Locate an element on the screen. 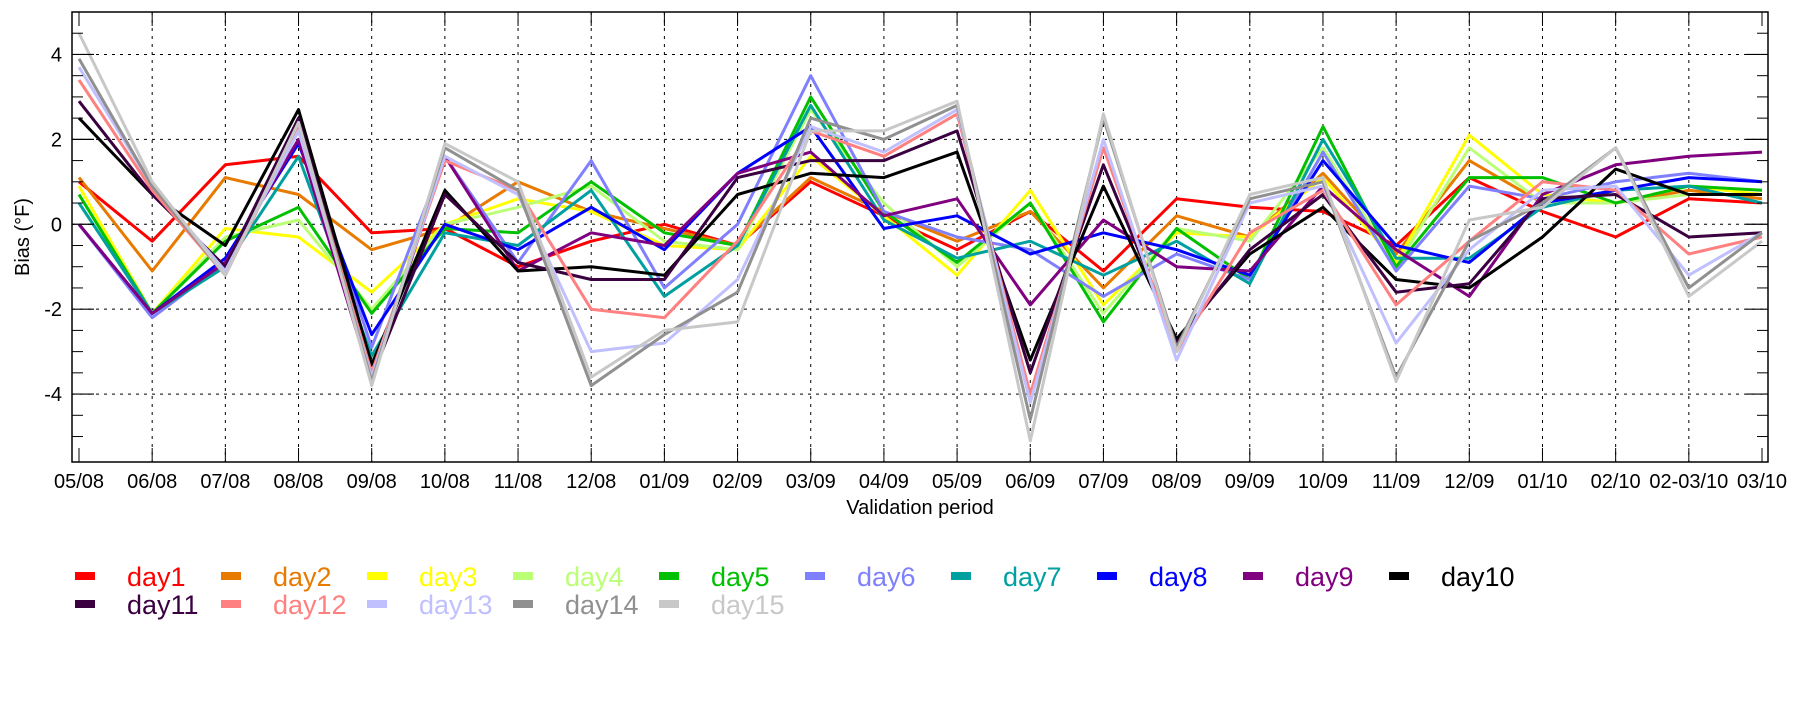 The image size is (1809, 702). y-tick-label: 4 is located at coordinates (56, 55).